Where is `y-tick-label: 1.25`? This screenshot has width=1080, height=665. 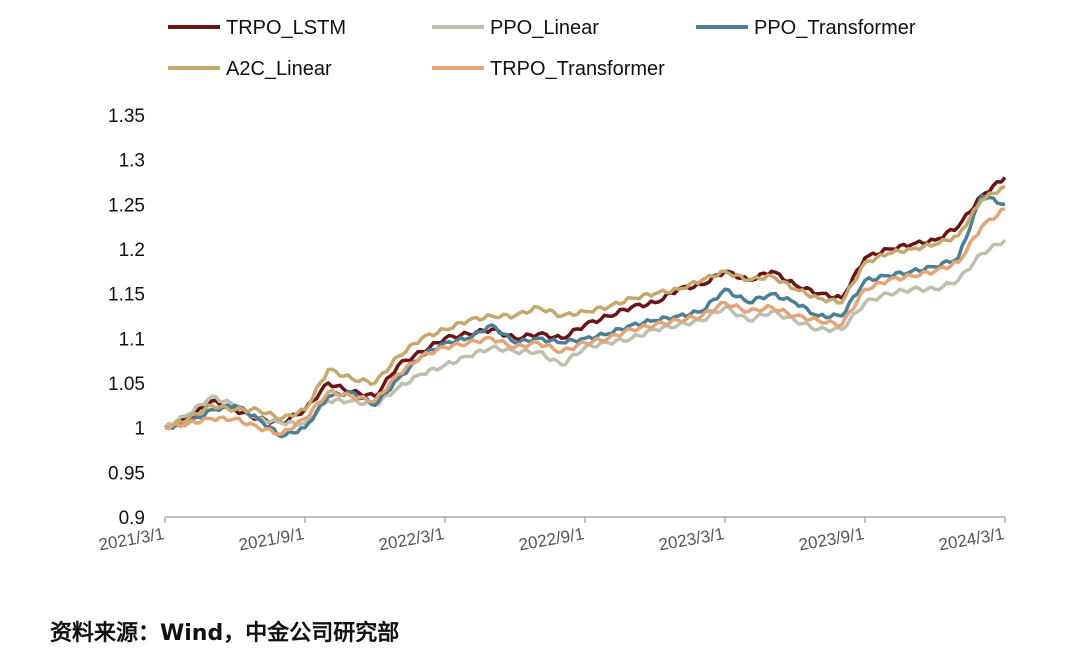
y-tick-label: 1.25 is located at coordinates (126, 205).